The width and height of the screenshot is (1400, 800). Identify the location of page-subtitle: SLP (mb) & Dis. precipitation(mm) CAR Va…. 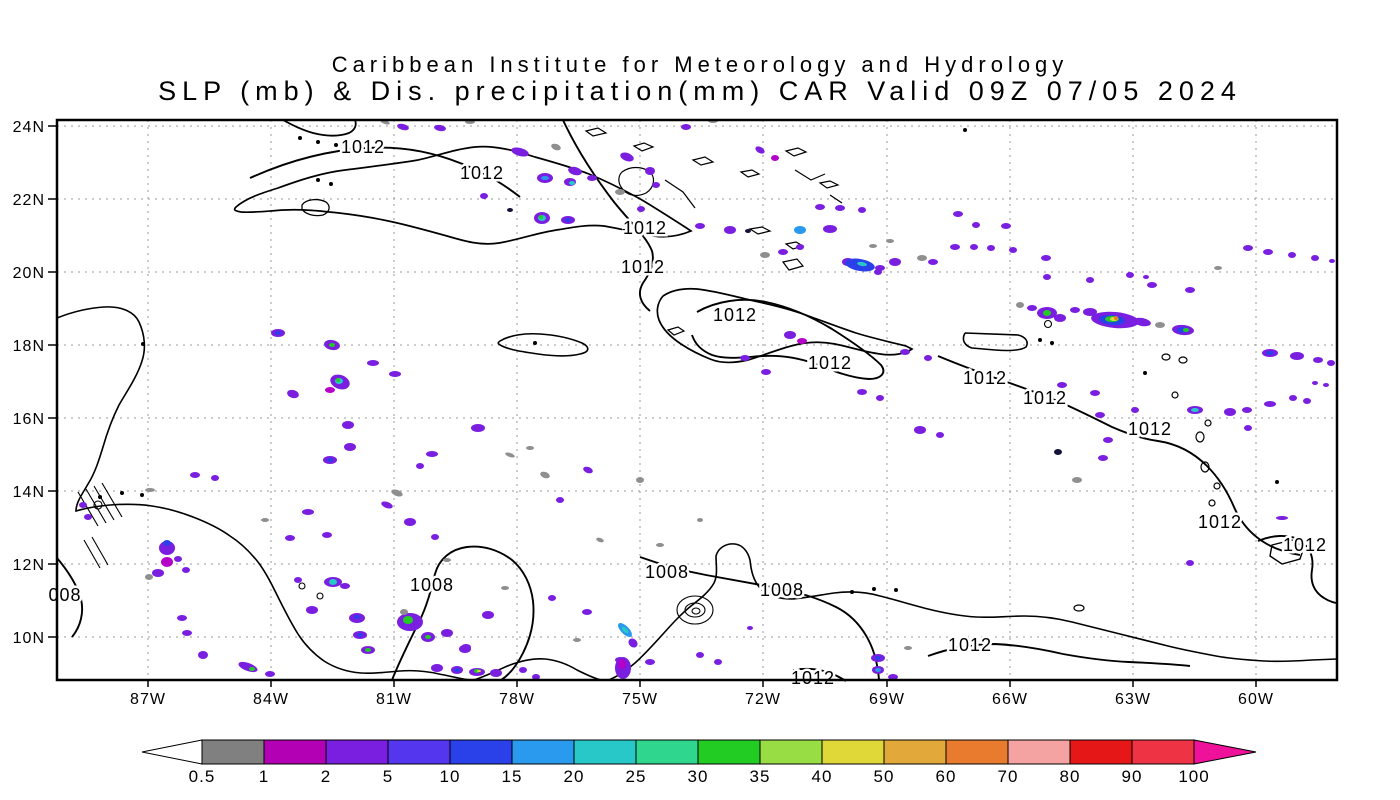
(700, 91).